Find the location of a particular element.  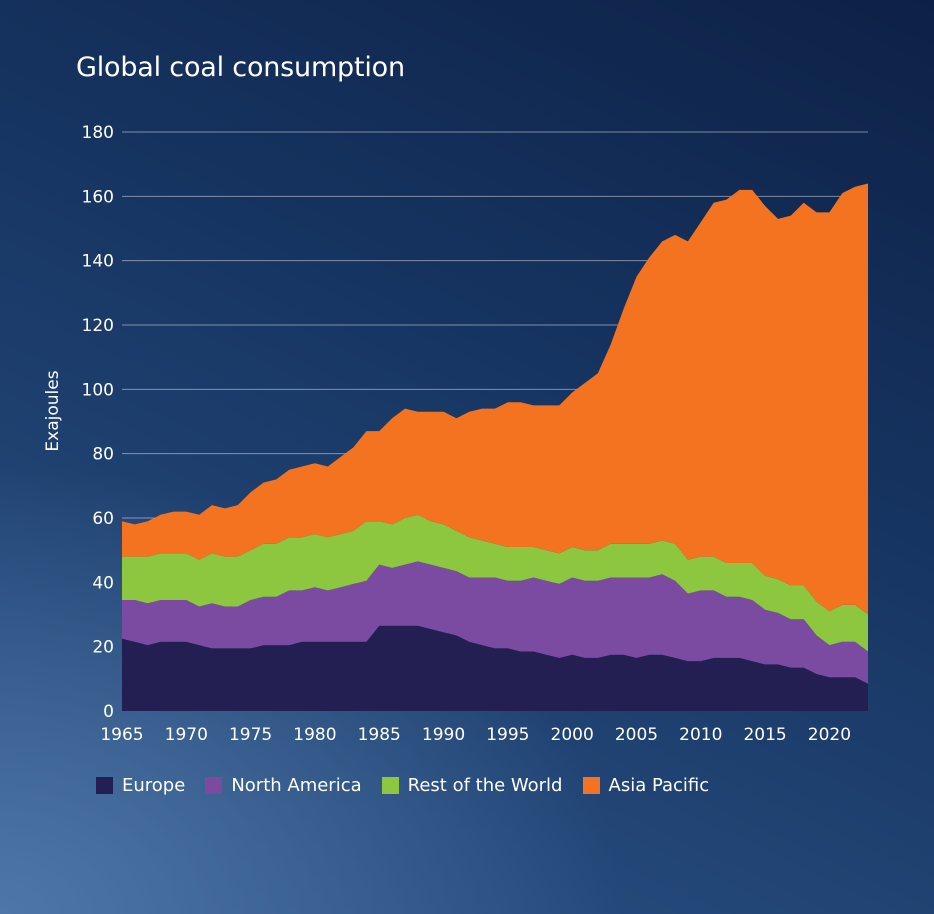

legend-item: North America is located at coordinates (283, 785).